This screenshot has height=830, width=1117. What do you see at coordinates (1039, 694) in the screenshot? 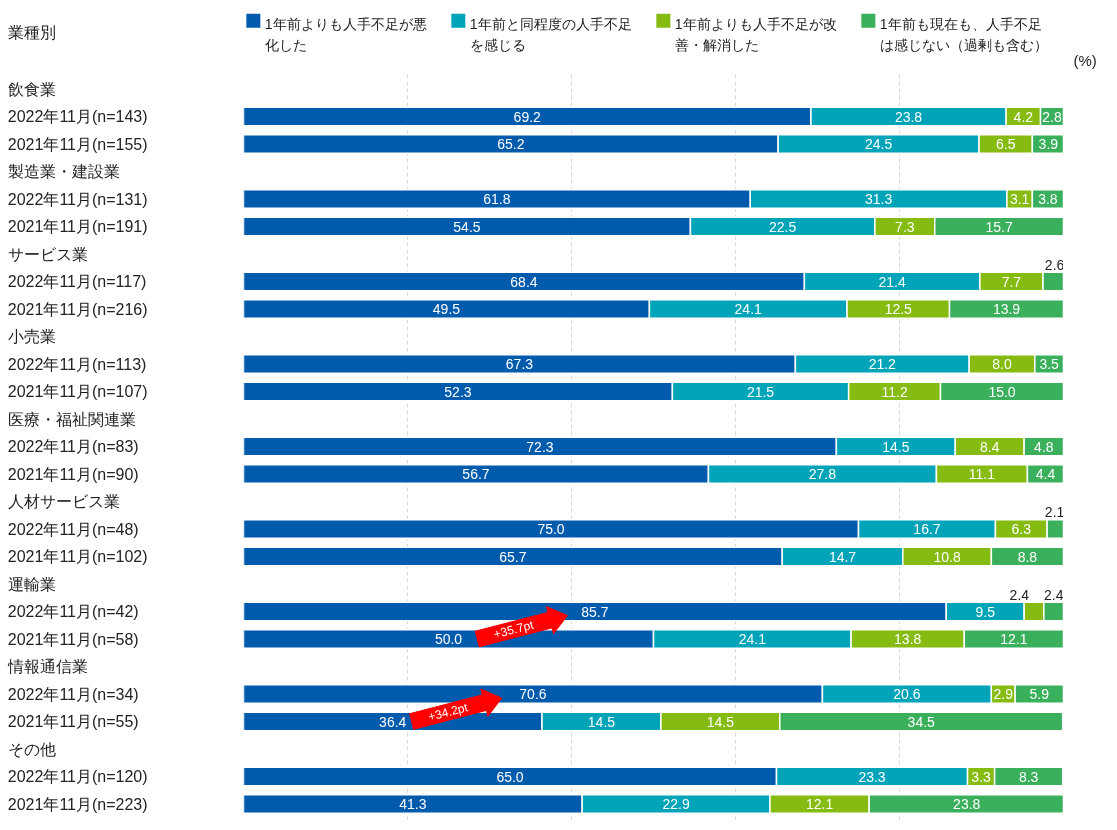
I see `data-label: 5.9` at bounding box center [1039, 694].